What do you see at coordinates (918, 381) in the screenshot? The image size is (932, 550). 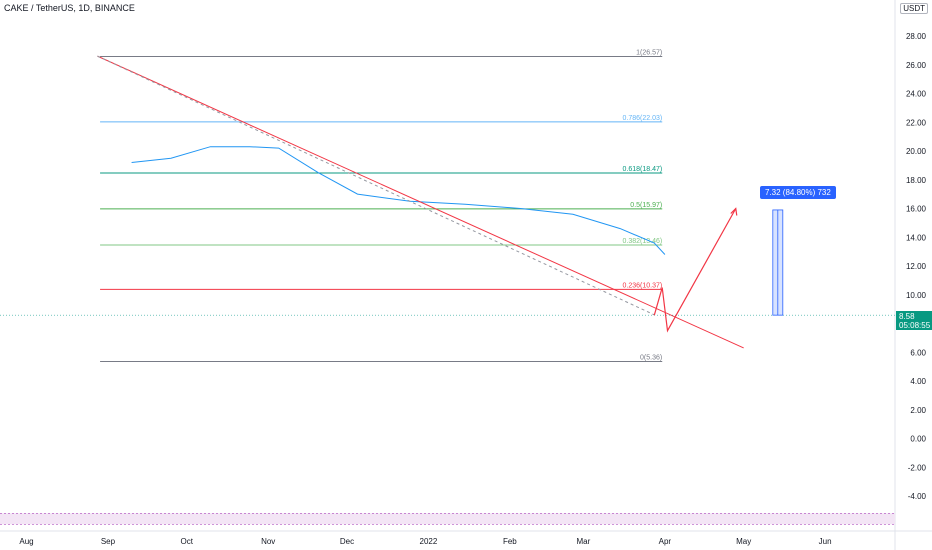 I see `y-tick-label: 4.00` at bounding box center [918, 381].